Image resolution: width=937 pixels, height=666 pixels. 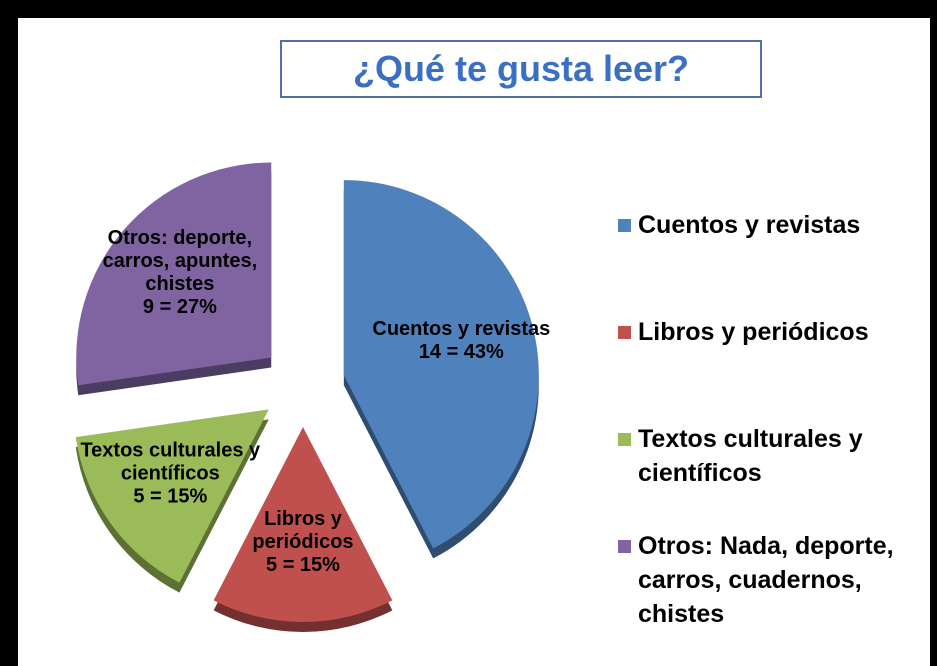 What do you see at coordinates (180, 261) in the screenshot?
I see `slice-label-name: carros, apuntes,` at bounding box center [180, 261].